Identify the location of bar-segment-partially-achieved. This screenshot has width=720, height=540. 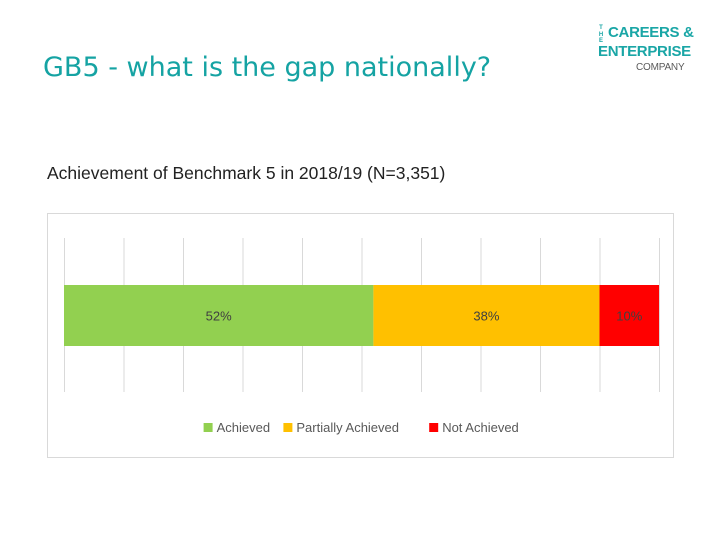
(486, 315).